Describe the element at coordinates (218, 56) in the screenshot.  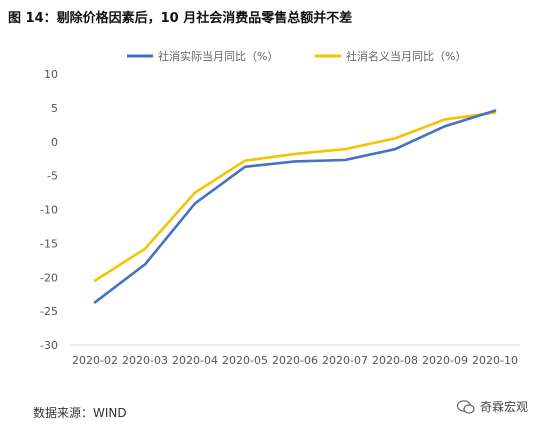
I see `legend-label: 社消实际当月同比（%）` at that location.